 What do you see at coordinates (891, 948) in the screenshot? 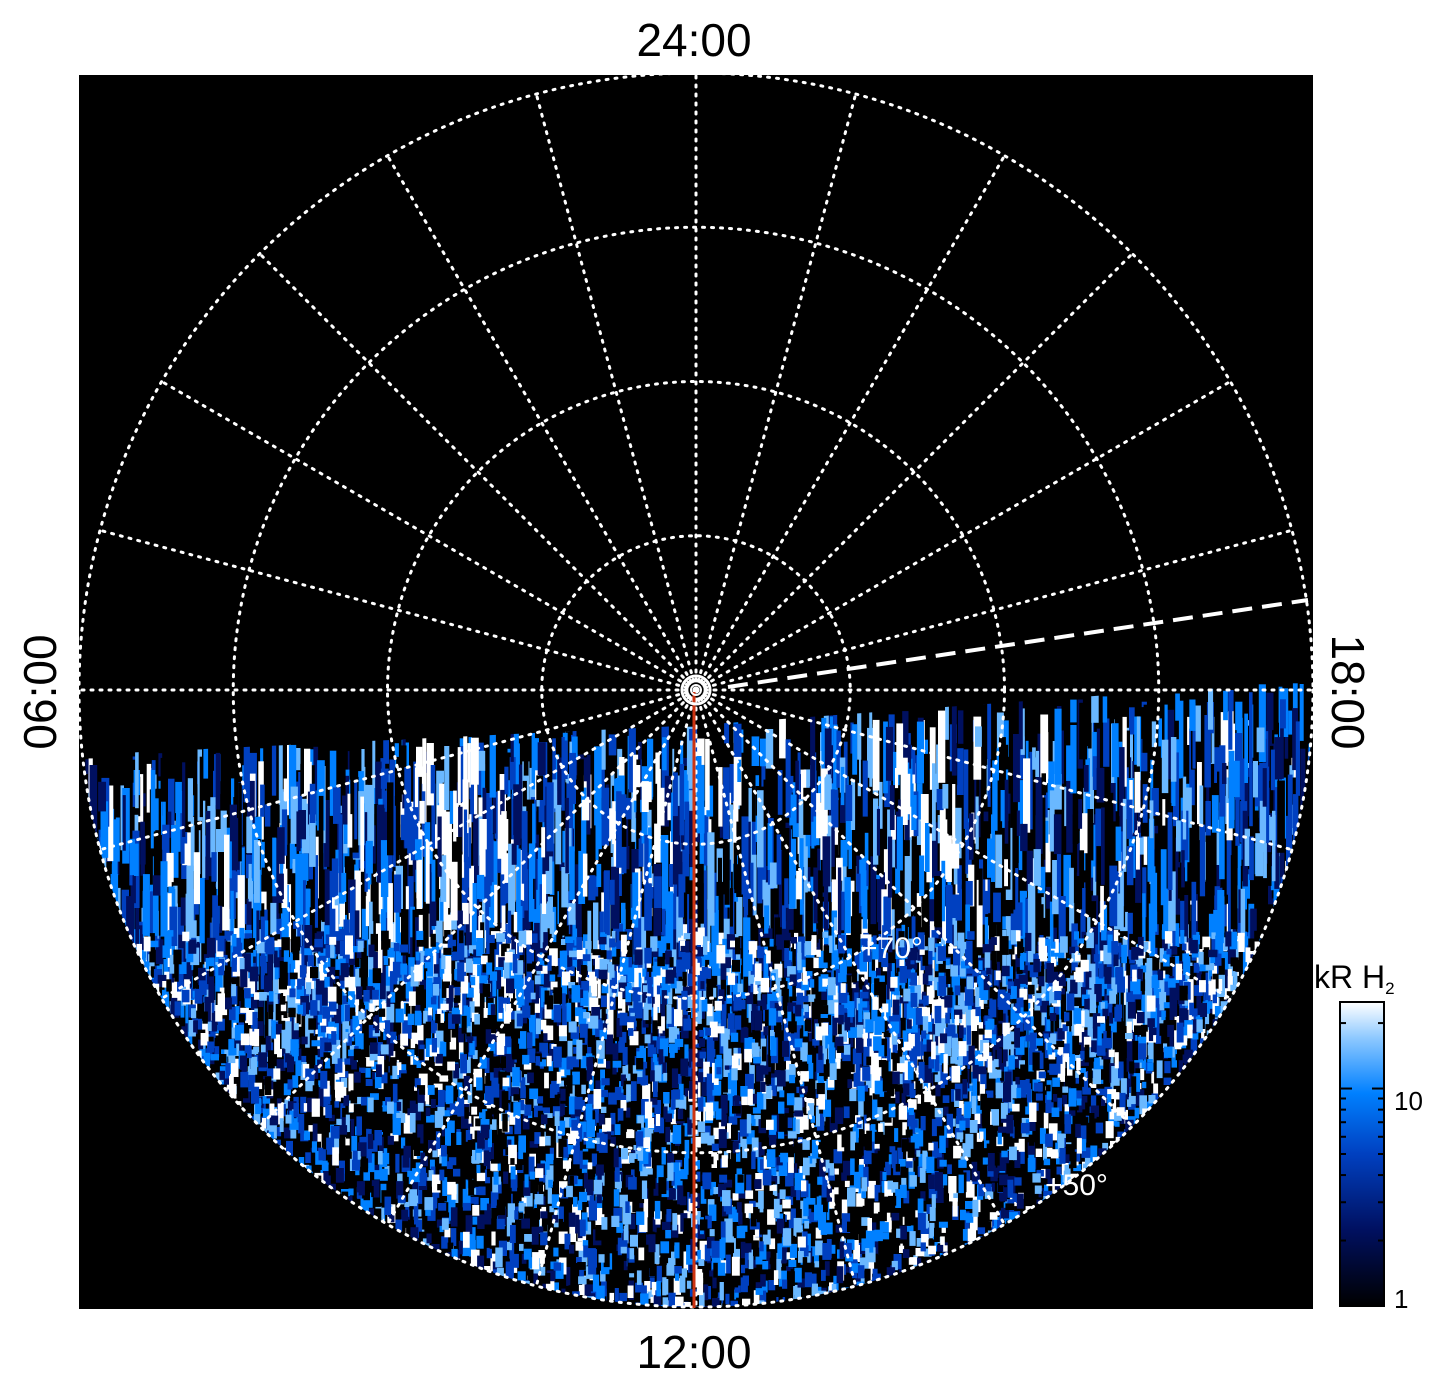
I see `lat-label-70: +70°` at bounding box center [891, 948].